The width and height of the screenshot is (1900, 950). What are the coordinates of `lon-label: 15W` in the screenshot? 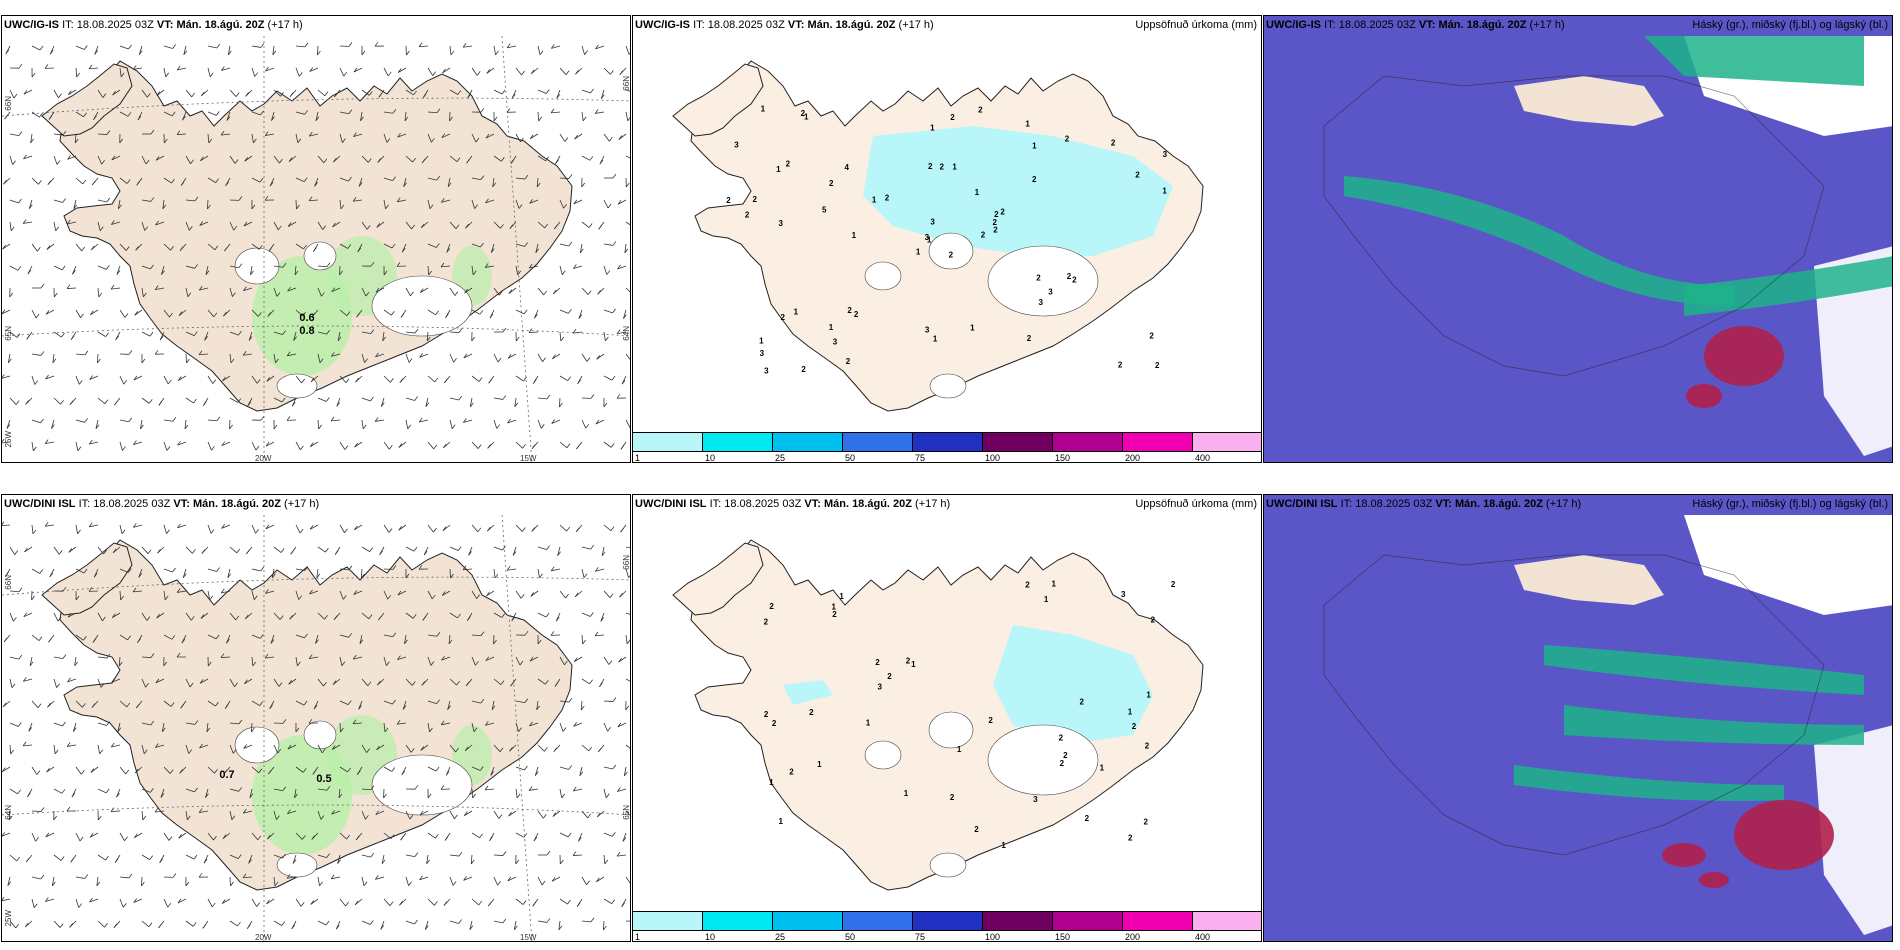 It's located at (528, 937).